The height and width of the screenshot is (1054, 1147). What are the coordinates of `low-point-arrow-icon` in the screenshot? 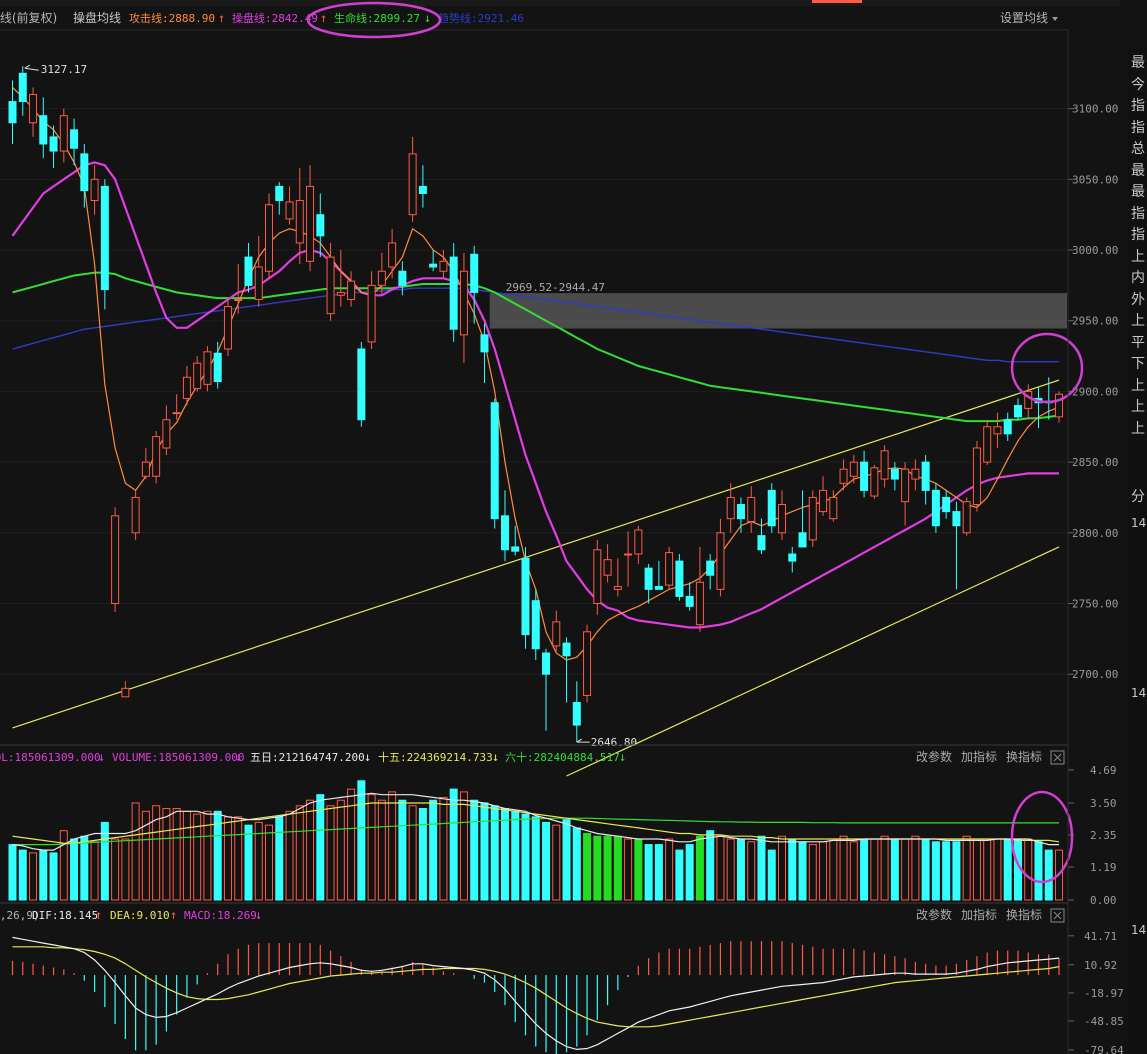 It's located at (583, 740).